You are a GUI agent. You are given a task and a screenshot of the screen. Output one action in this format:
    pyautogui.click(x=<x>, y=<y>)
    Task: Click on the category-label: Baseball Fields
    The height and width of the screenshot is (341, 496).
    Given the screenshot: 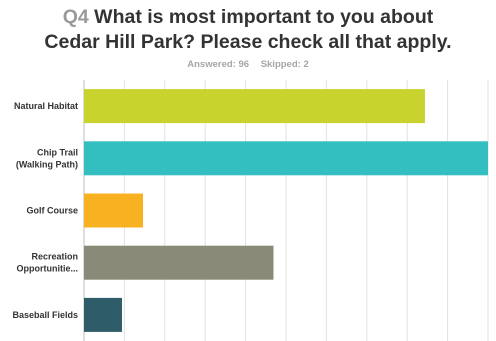 What is the action you would take?
    pyautogui.click(x=45, y=315)
    